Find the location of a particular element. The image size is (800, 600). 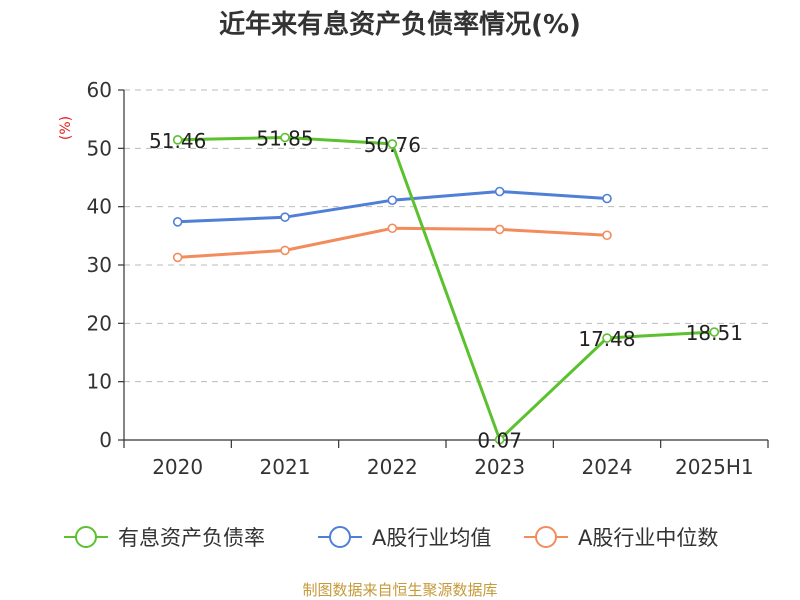

y-tick-label: 10 is located at coordinates (99, 382).